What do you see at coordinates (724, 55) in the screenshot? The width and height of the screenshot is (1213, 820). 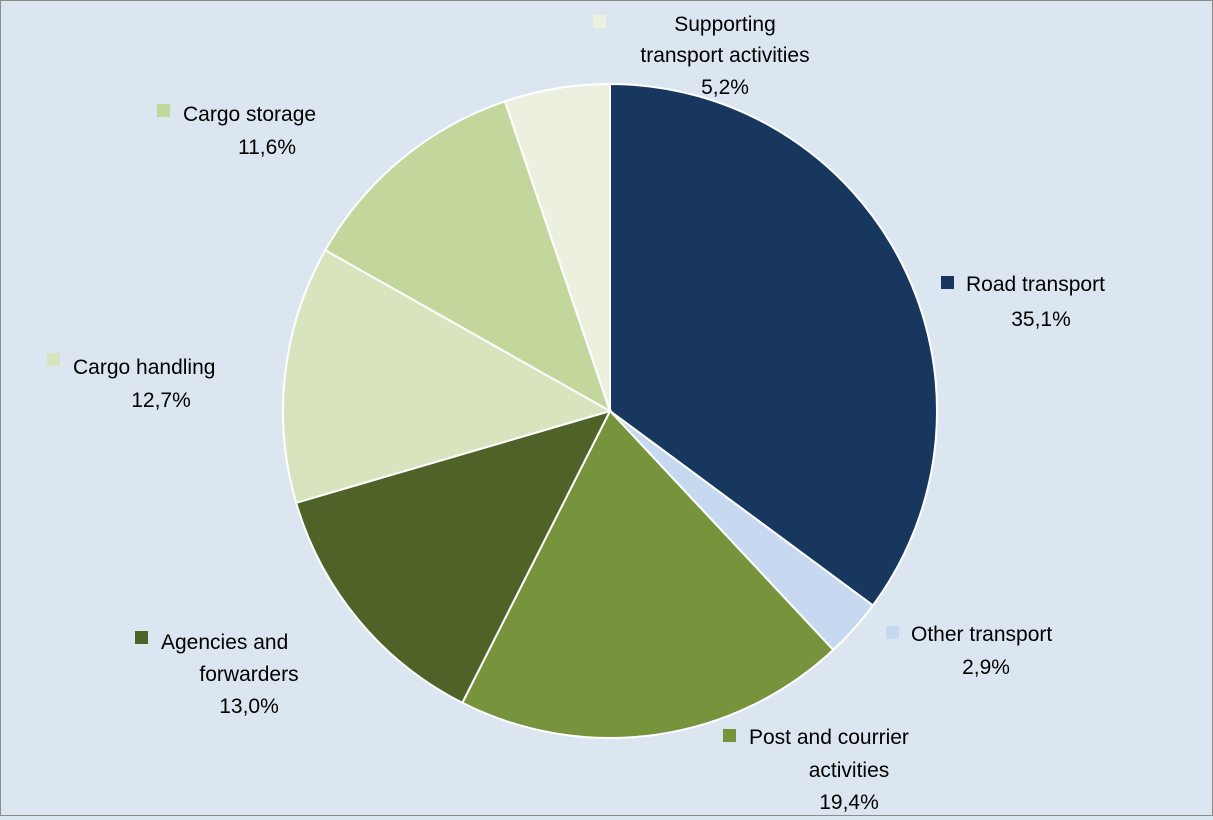 I see `data-label-category-line2: transport activities` at bounding box center [724, 55].